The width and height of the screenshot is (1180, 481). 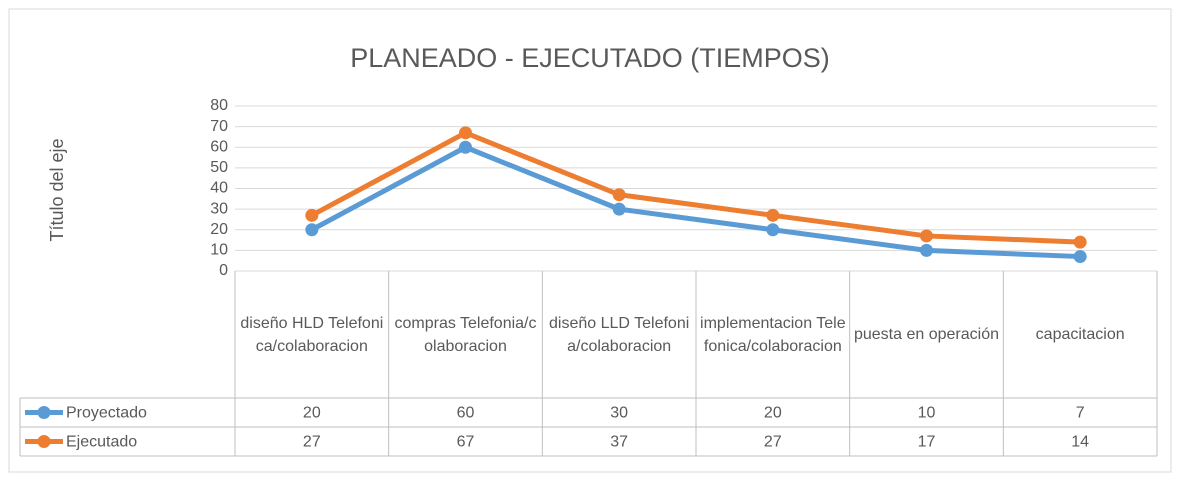 I want to click on y-axis-title: Título del eje, so click(x=57, y=189).